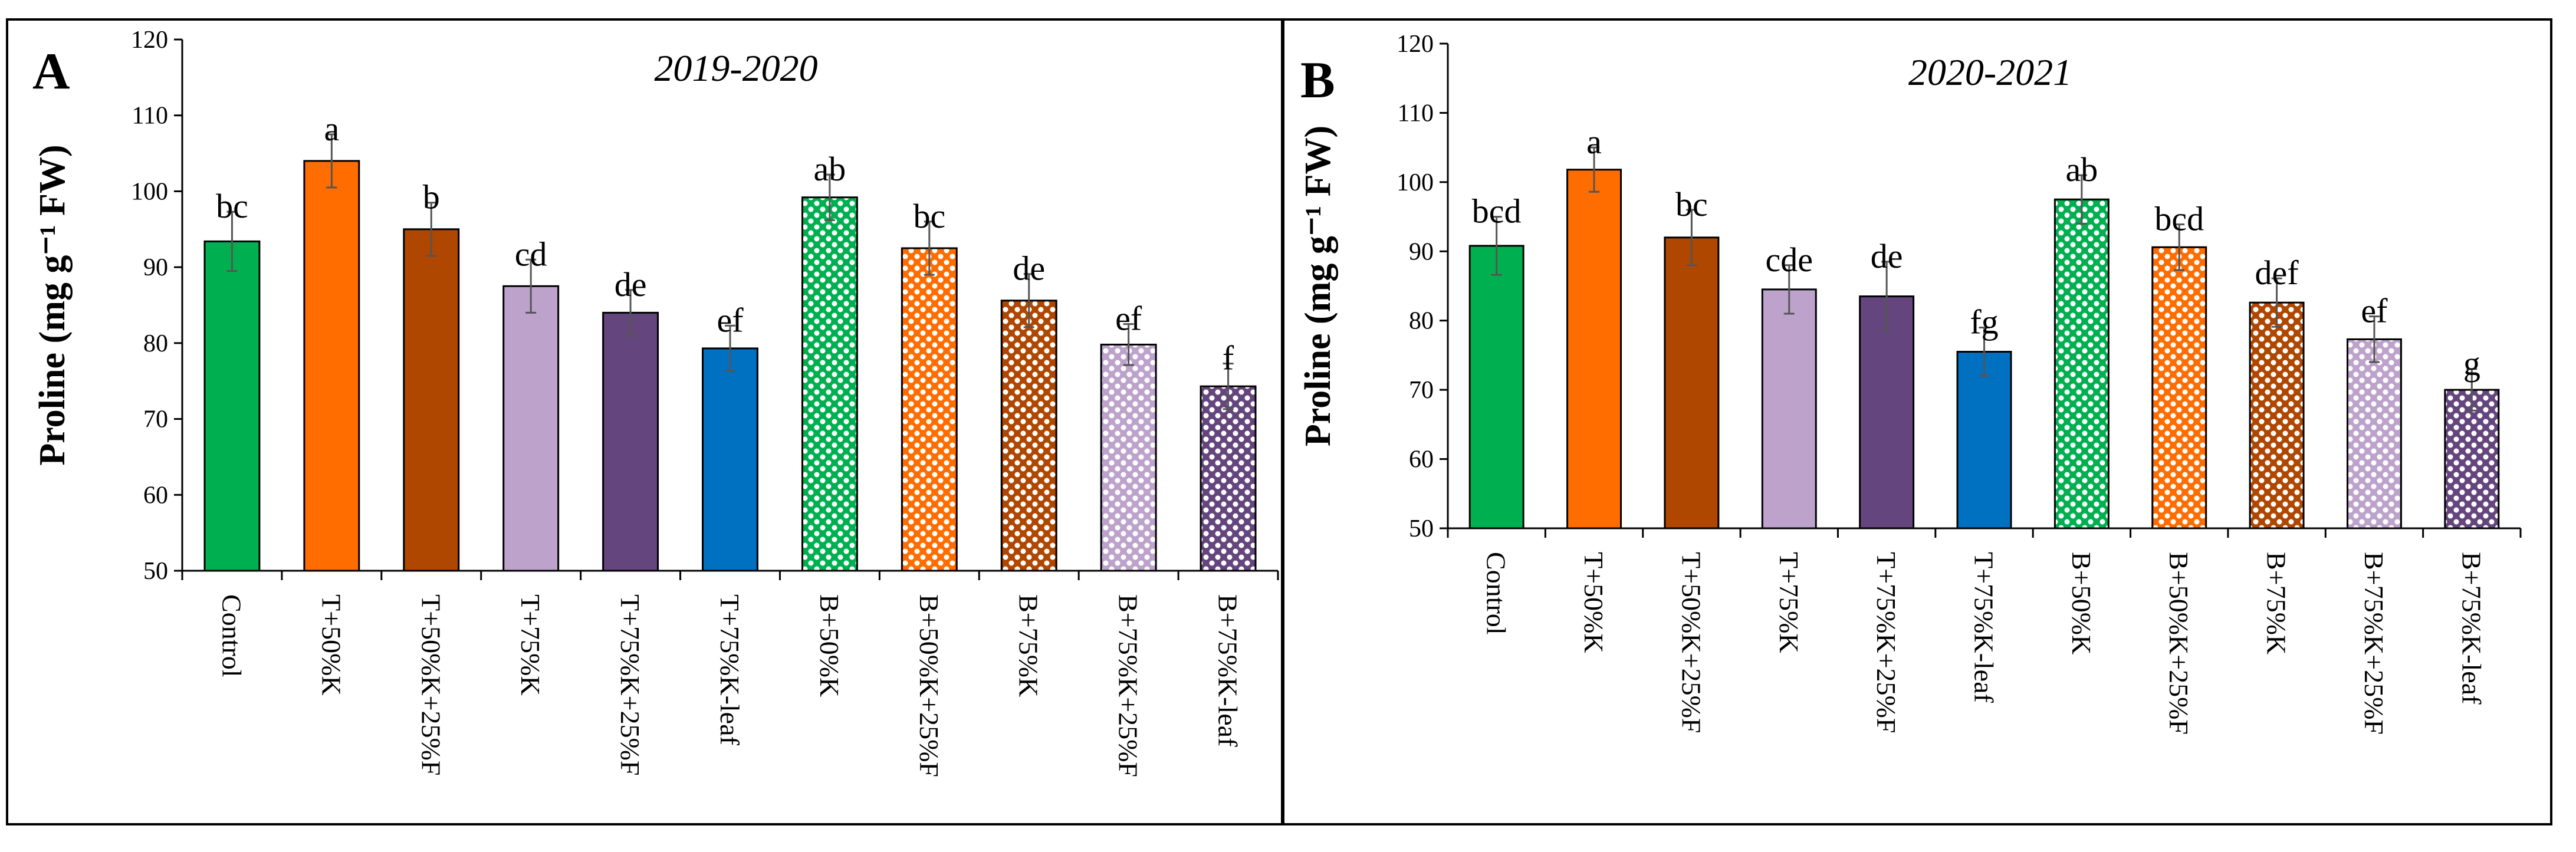  Describe the element at coordinates (735, 68) in the screenshot. I see `chart-title: 2019-2020` at that location.